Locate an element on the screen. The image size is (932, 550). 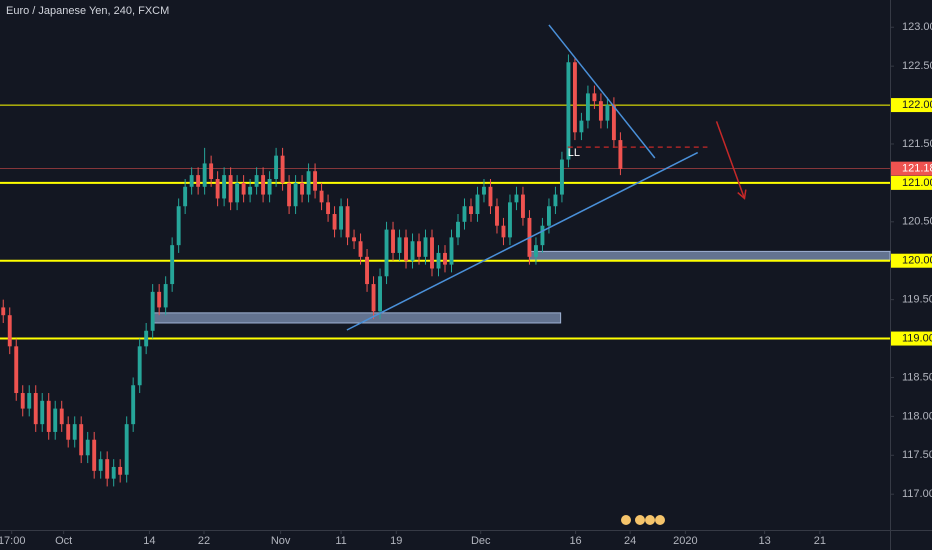
level-label: 119.000 is located at coordinates (917, 338).